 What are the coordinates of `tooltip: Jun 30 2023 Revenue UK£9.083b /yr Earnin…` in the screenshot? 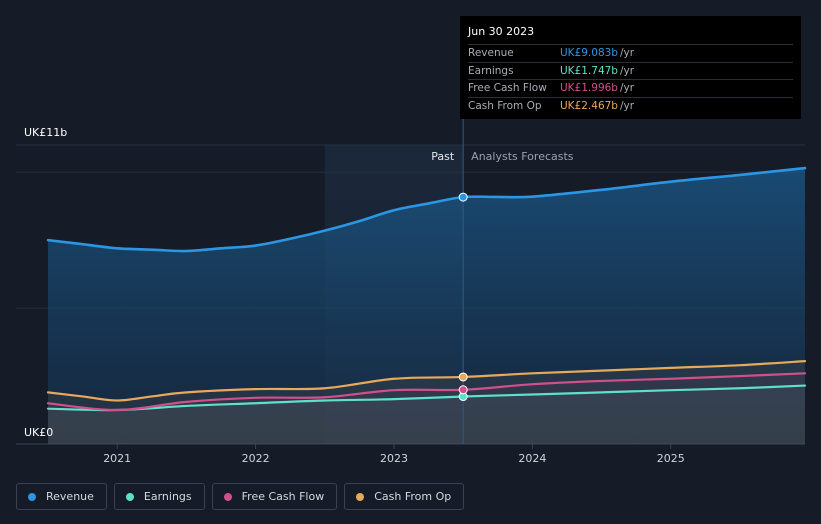 It's located at (630, 67).